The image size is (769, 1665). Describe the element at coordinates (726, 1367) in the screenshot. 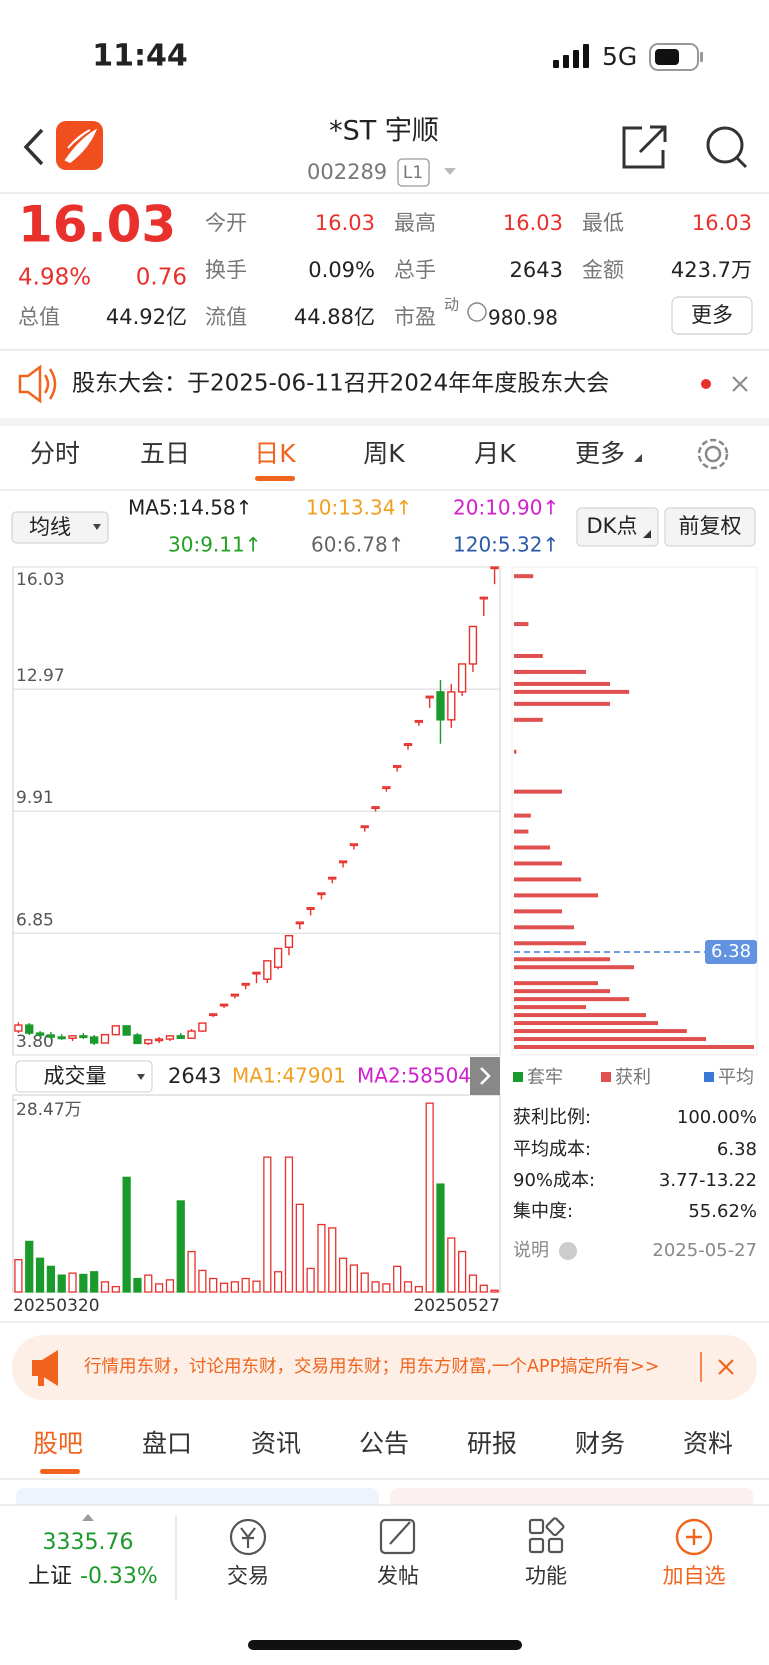

I see `ad-close` at that location.